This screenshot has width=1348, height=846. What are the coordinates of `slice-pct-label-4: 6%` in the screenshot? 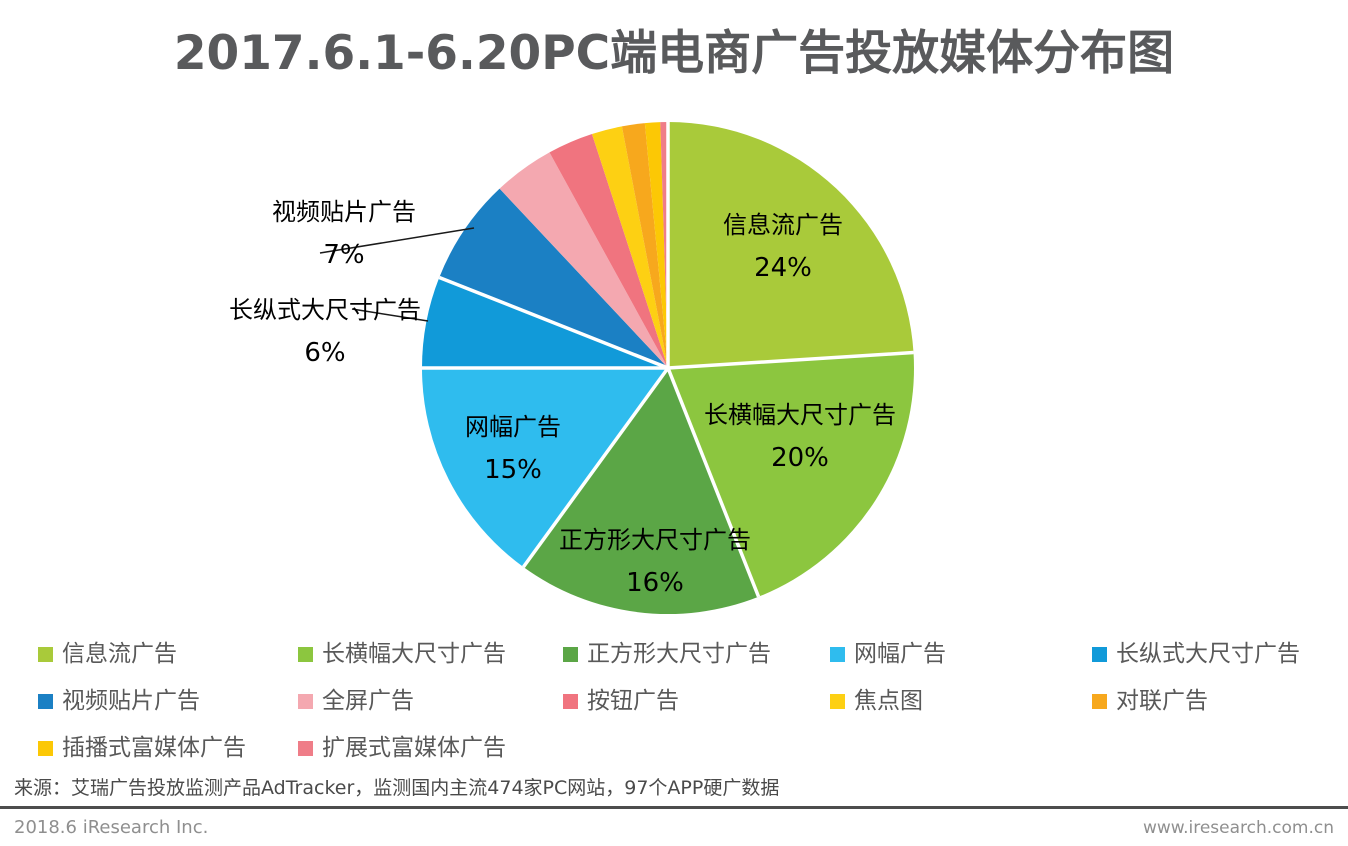 It's located at (324, 353).